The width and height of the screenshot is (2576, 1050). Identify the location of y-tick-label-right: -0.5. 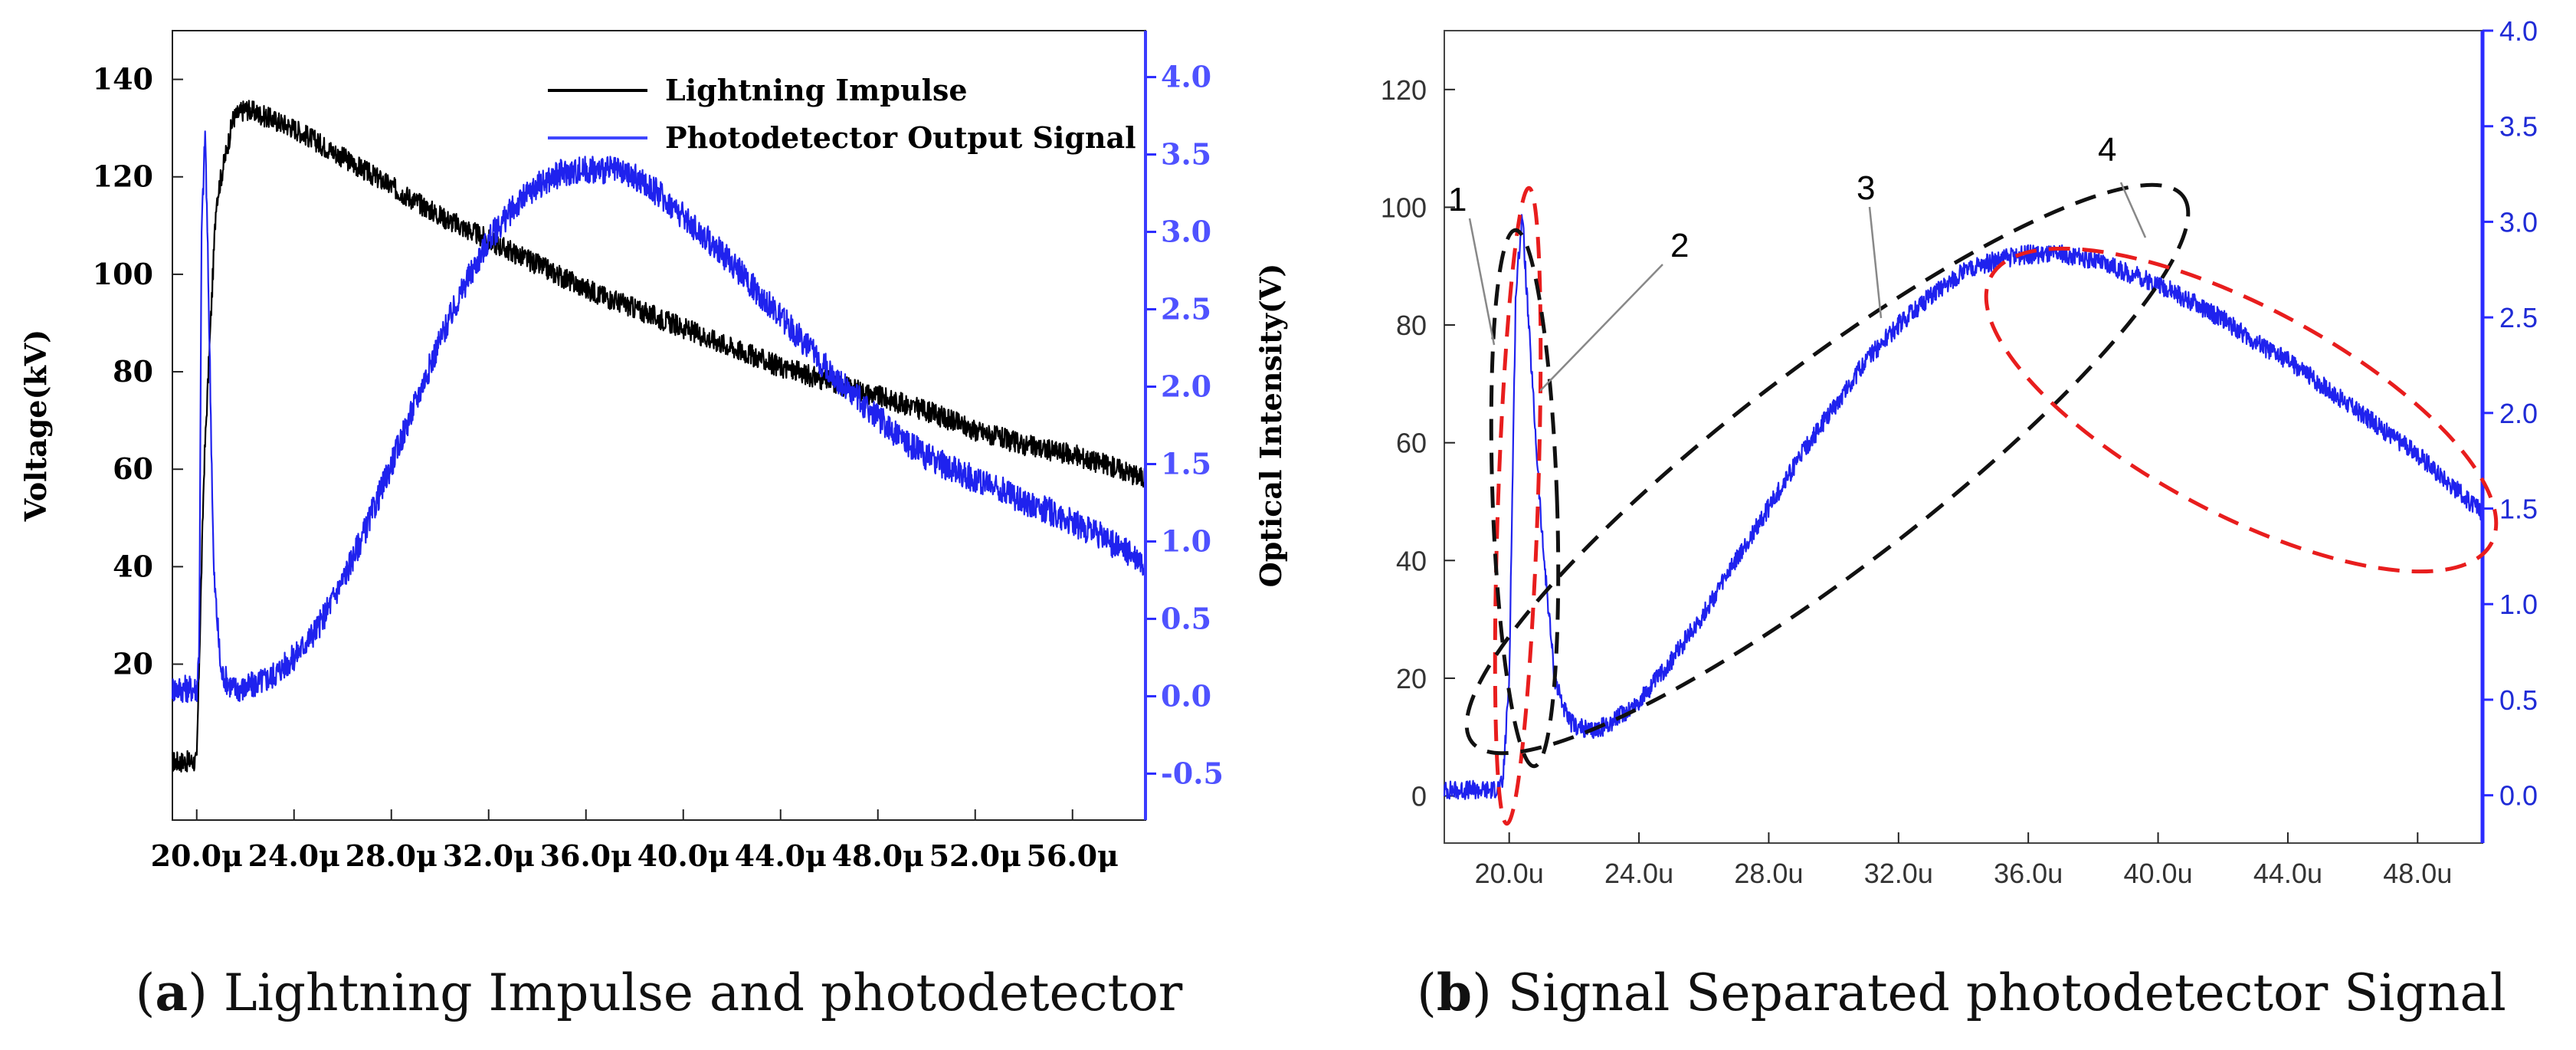
(1193, 773).